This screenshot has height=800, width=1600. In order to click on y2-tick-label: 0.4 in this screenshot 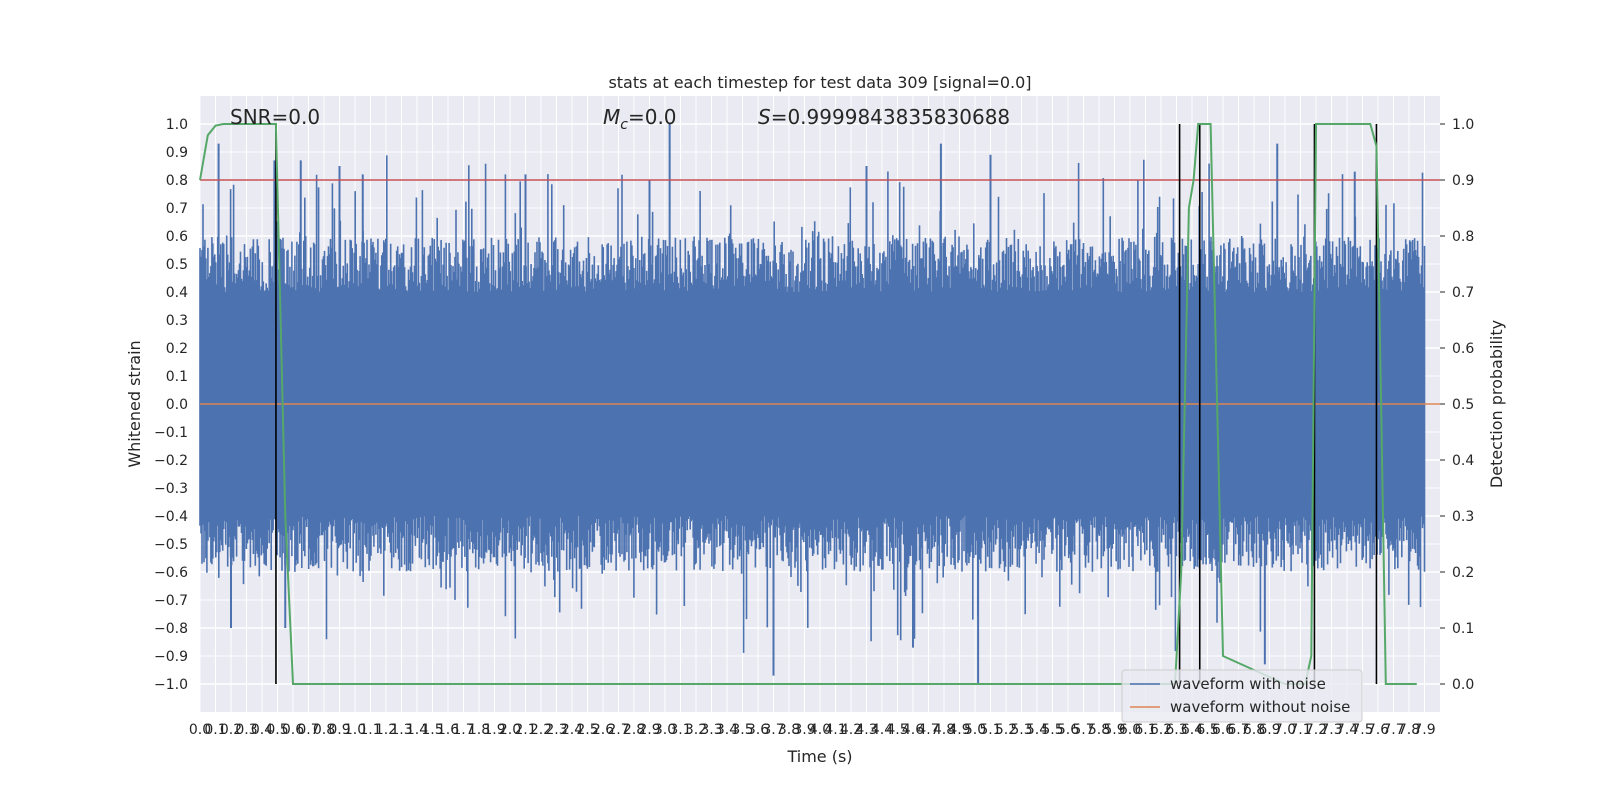, I will do `click(1463, 461)`.